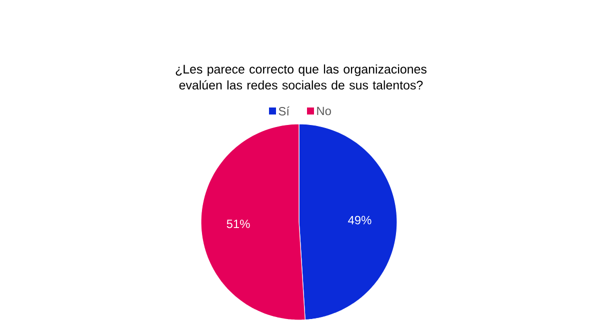 This screenshot has height=332, width=602. I want to click on legend-label: No, so click(324, 111).